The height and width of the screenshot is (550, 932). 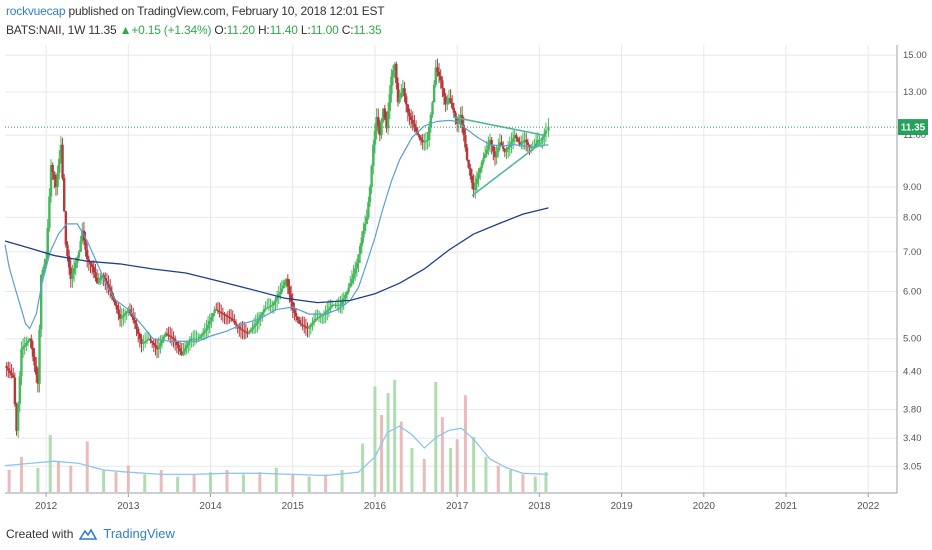 What do you see at coordinates (46, 506) in the screenshot?
I see `x-tick-label: 2012` at bounding box center [46, 506].